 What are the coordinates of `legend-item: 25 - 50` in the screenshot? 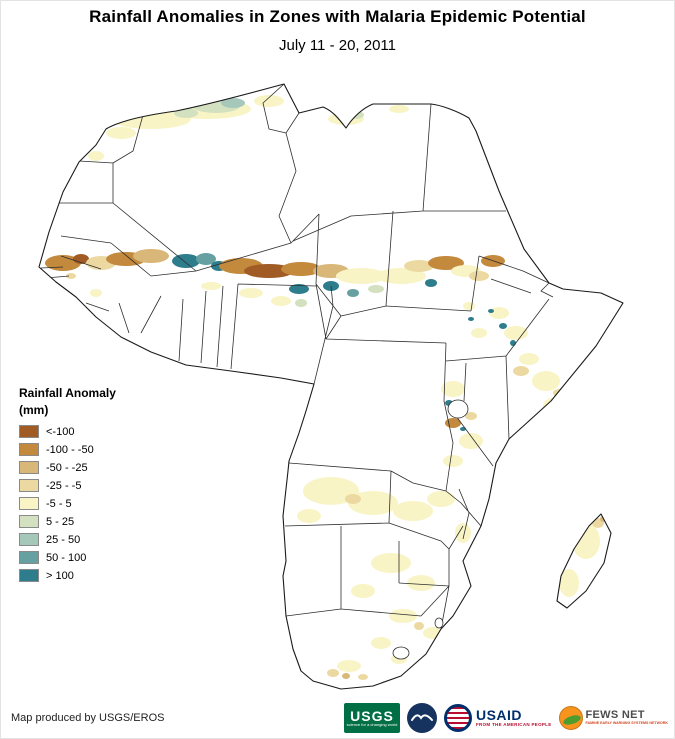 It's located at (84, 539).